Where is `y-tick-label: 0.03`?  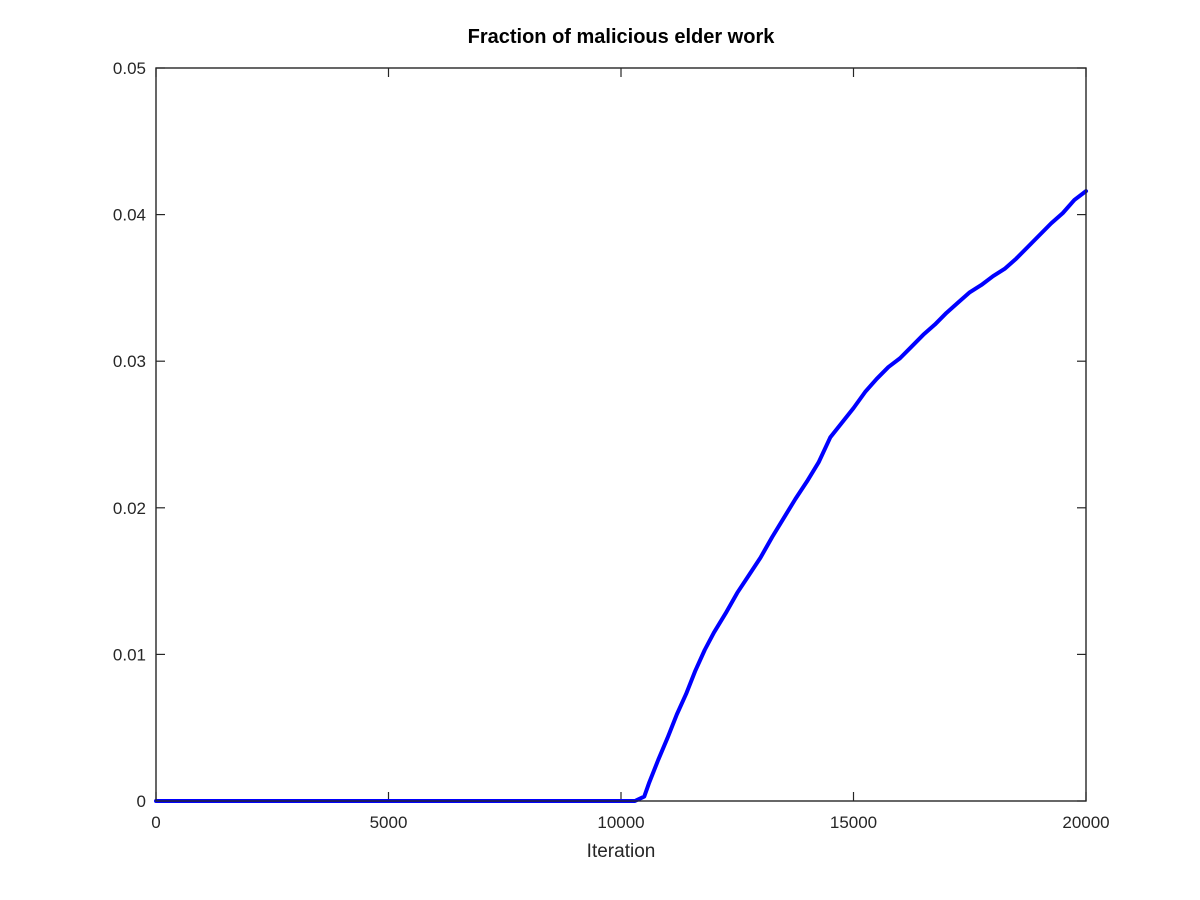 y-tick-label: 0.03 is located at coordinates (129, 361).